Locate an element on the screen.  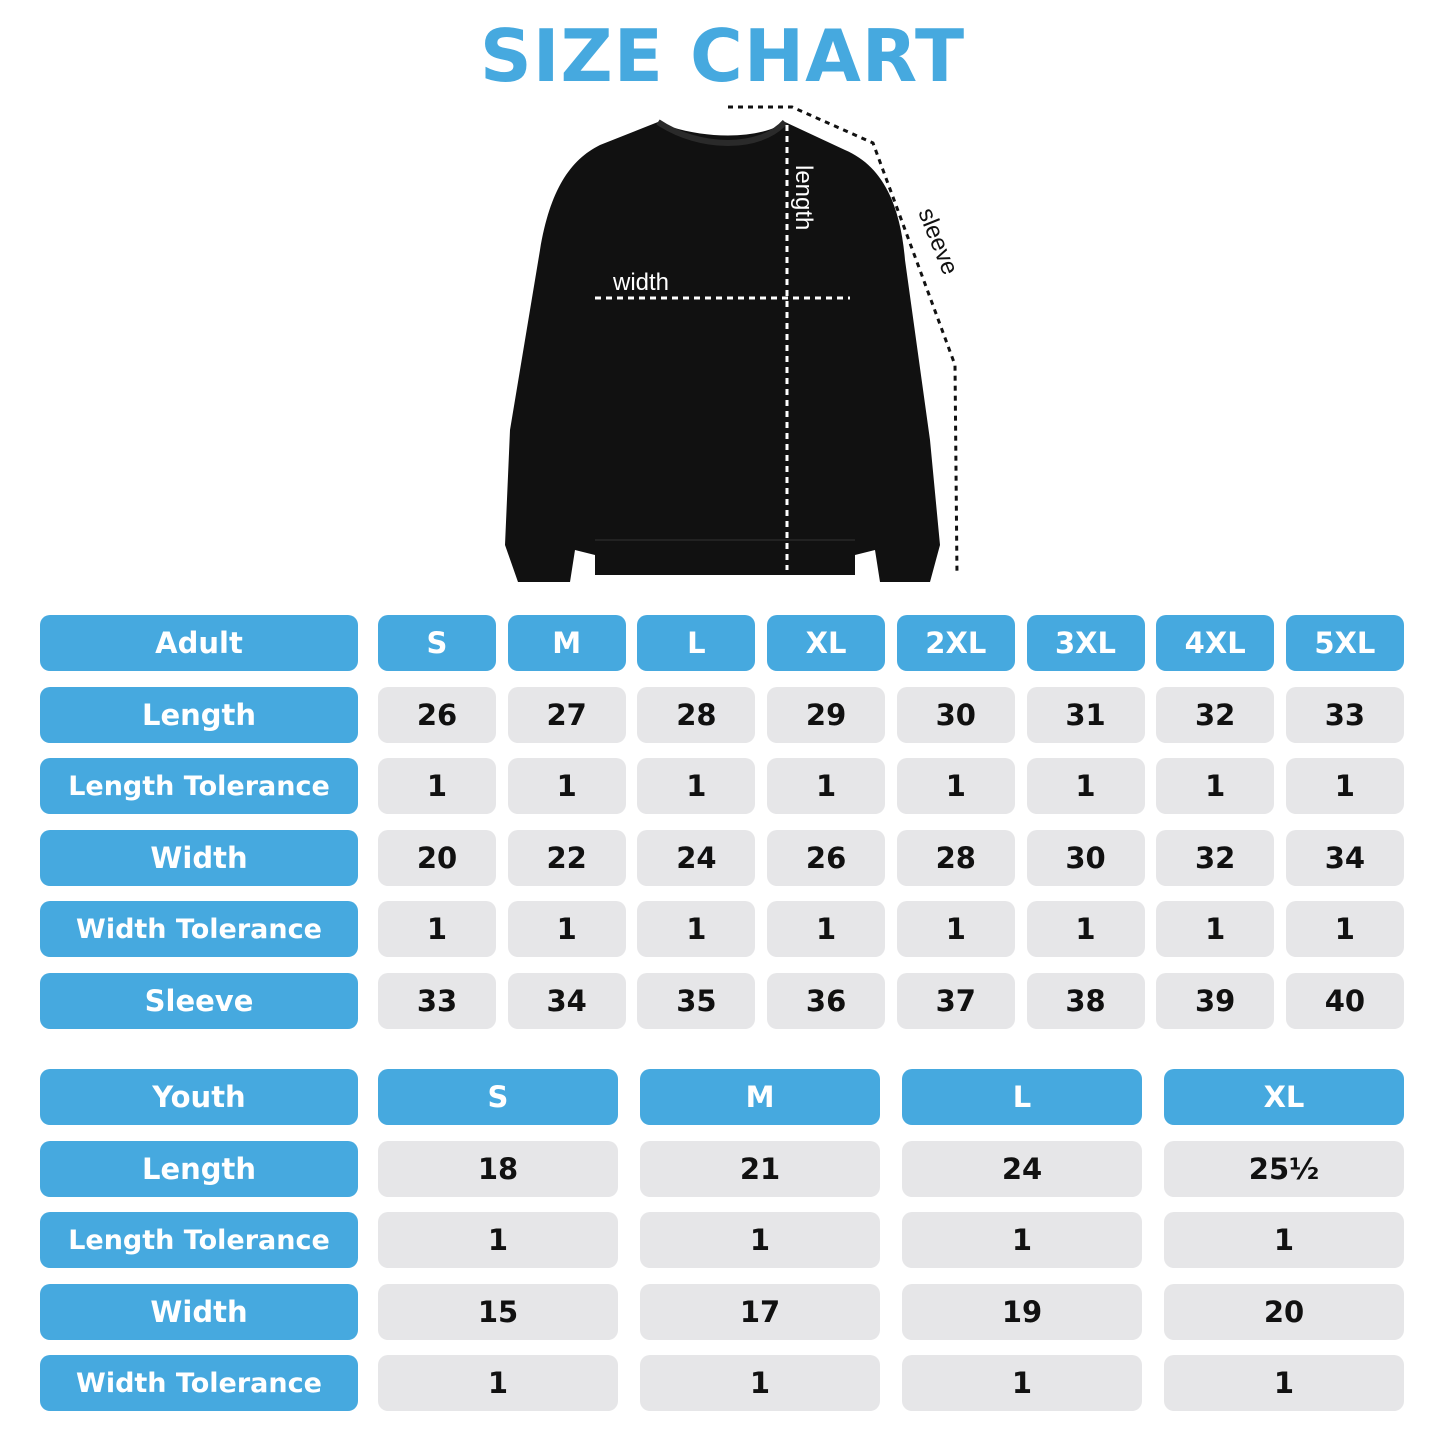
row-label-adult: Adult is located at coordinates (199, 643).